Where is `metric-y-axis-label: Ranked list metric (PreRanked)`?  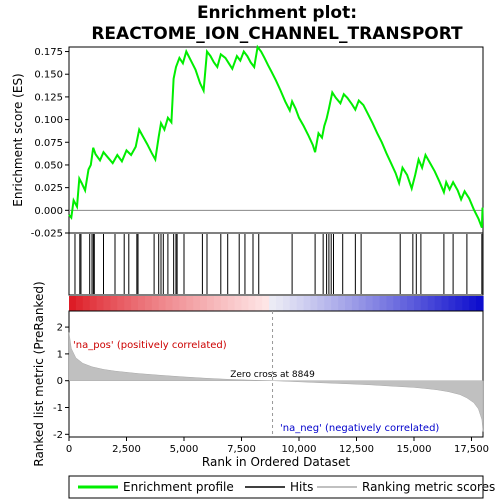 metric-y-axis-label: Ranked list metric (PreRanked) is located at coordinates (39, 373).